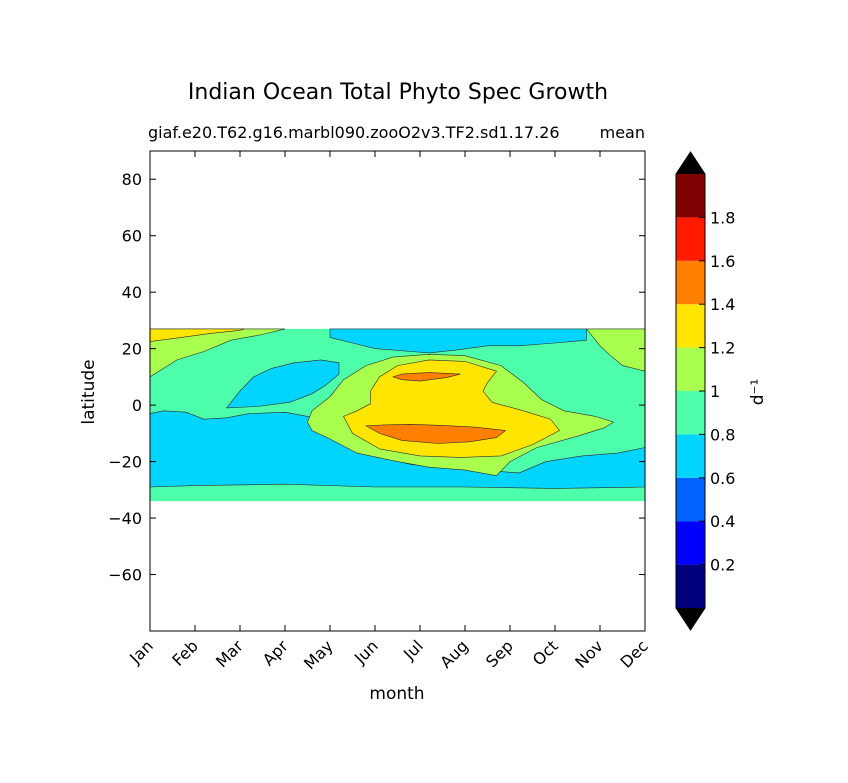 Image resolution: width=848 pixels, height=783 pixels. Describe the element at coordinates (366, 652) in the screenshot. I see `x-tick-label: Jun` at that location.